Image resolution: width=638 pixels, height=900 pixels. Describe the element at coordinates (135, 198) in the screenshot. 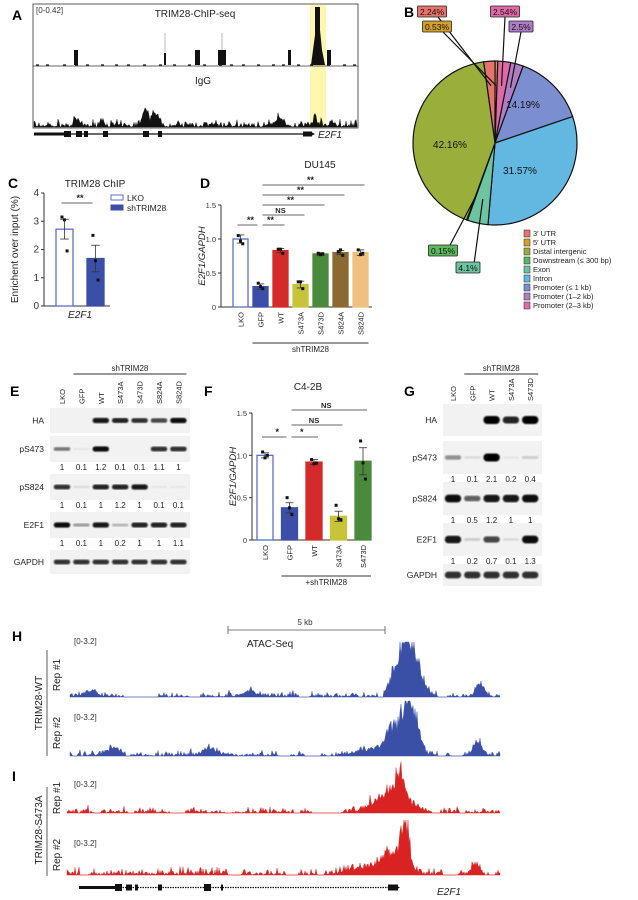

I see `legend-label: LKO` at that location.